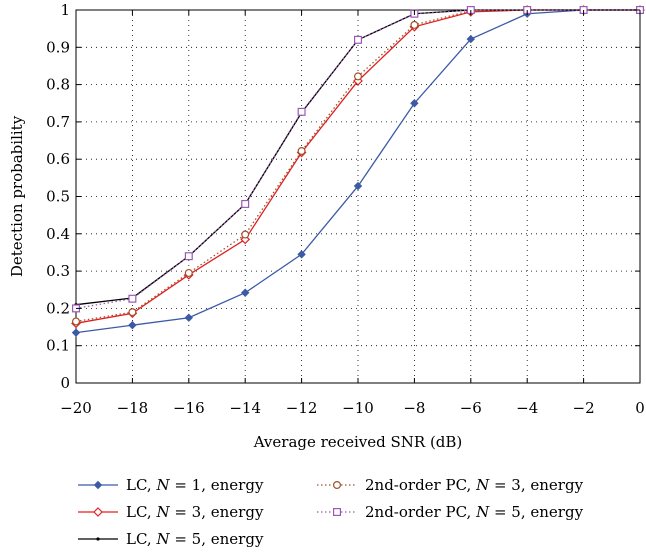  I want to click on legend-item-lc-n5: LC, N = 5, energy, so click(171, 539).